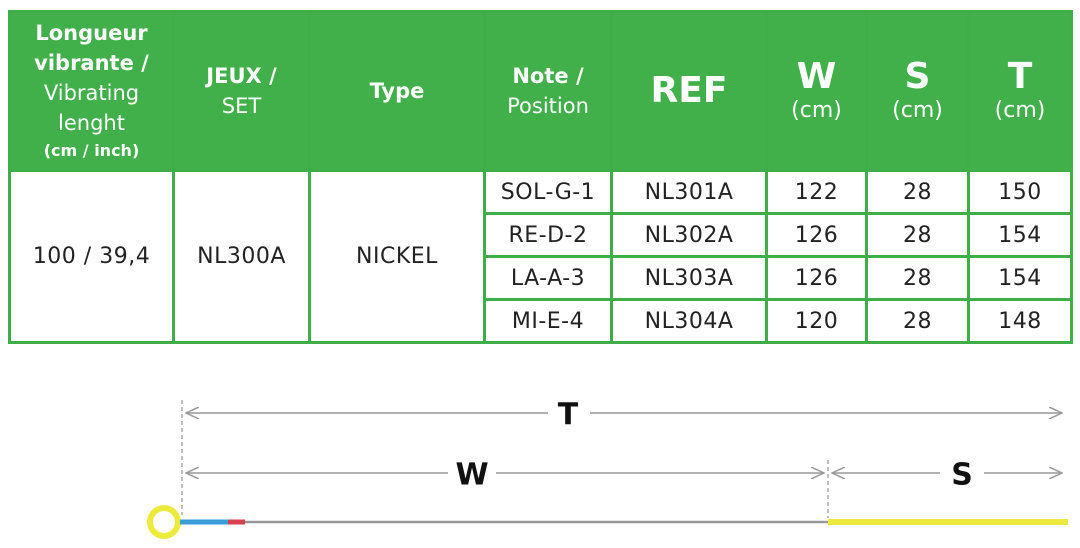  What do you see at coordinates (1020, 321) in the screenshot?
I see `table-cell: 148` at bounding box center [1020, 321].